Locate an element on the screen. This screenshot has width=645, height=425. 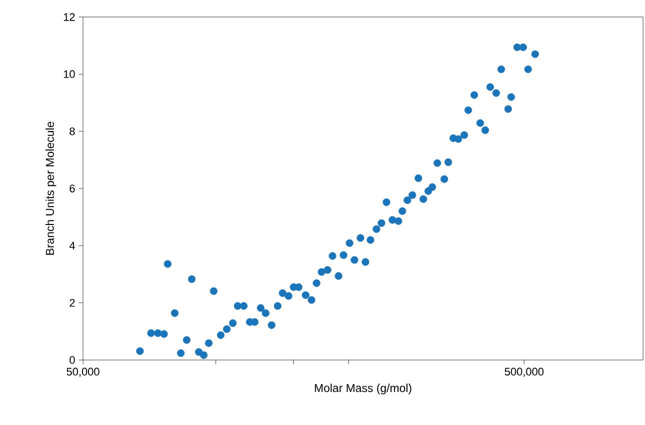
y-tick-label: 12 is located at coordinates (69, 17).